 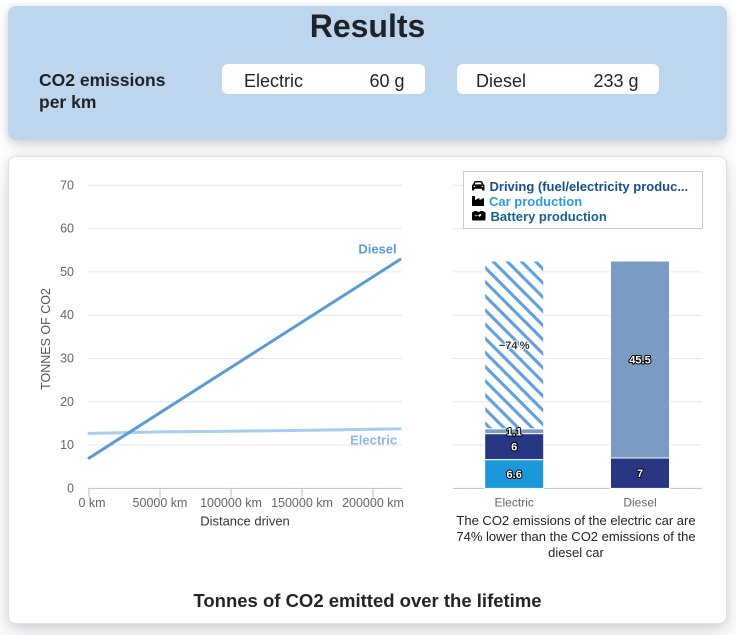 I want to click on svg-text: 200000 km, so click(x=373, y=503).